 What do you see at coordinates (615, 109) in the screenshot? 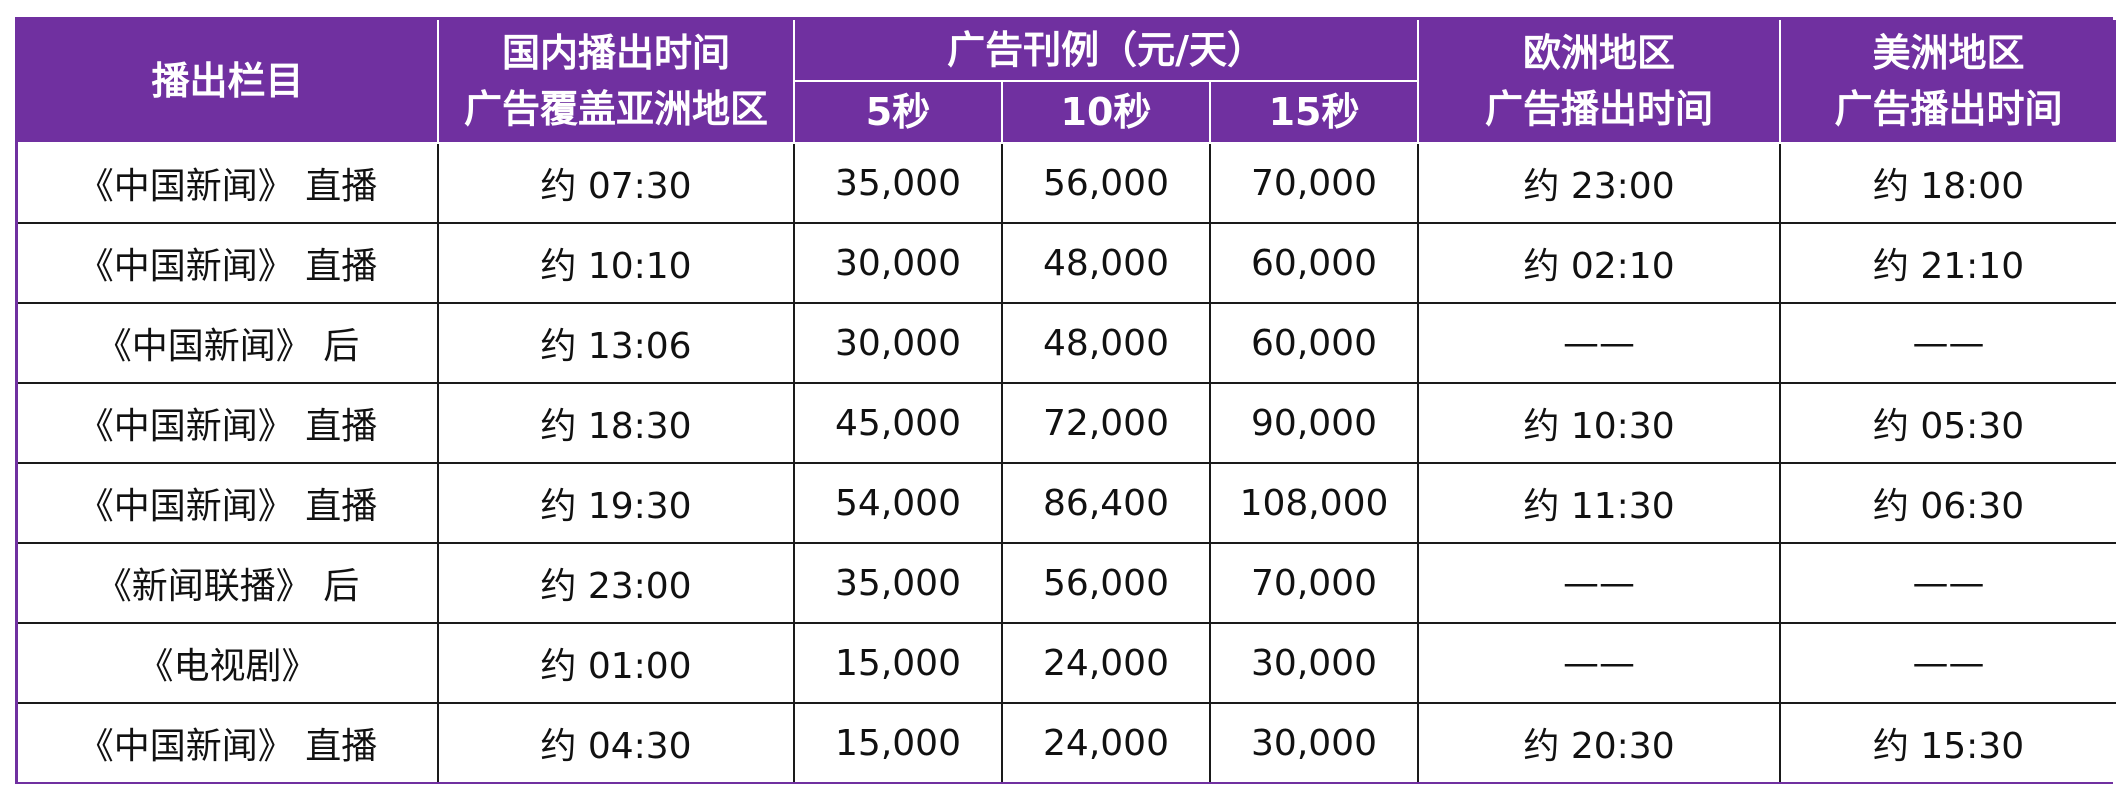
I see `header-domestic-line2: 广告覆盖亚洲地区` at bounding box center [615, 109].